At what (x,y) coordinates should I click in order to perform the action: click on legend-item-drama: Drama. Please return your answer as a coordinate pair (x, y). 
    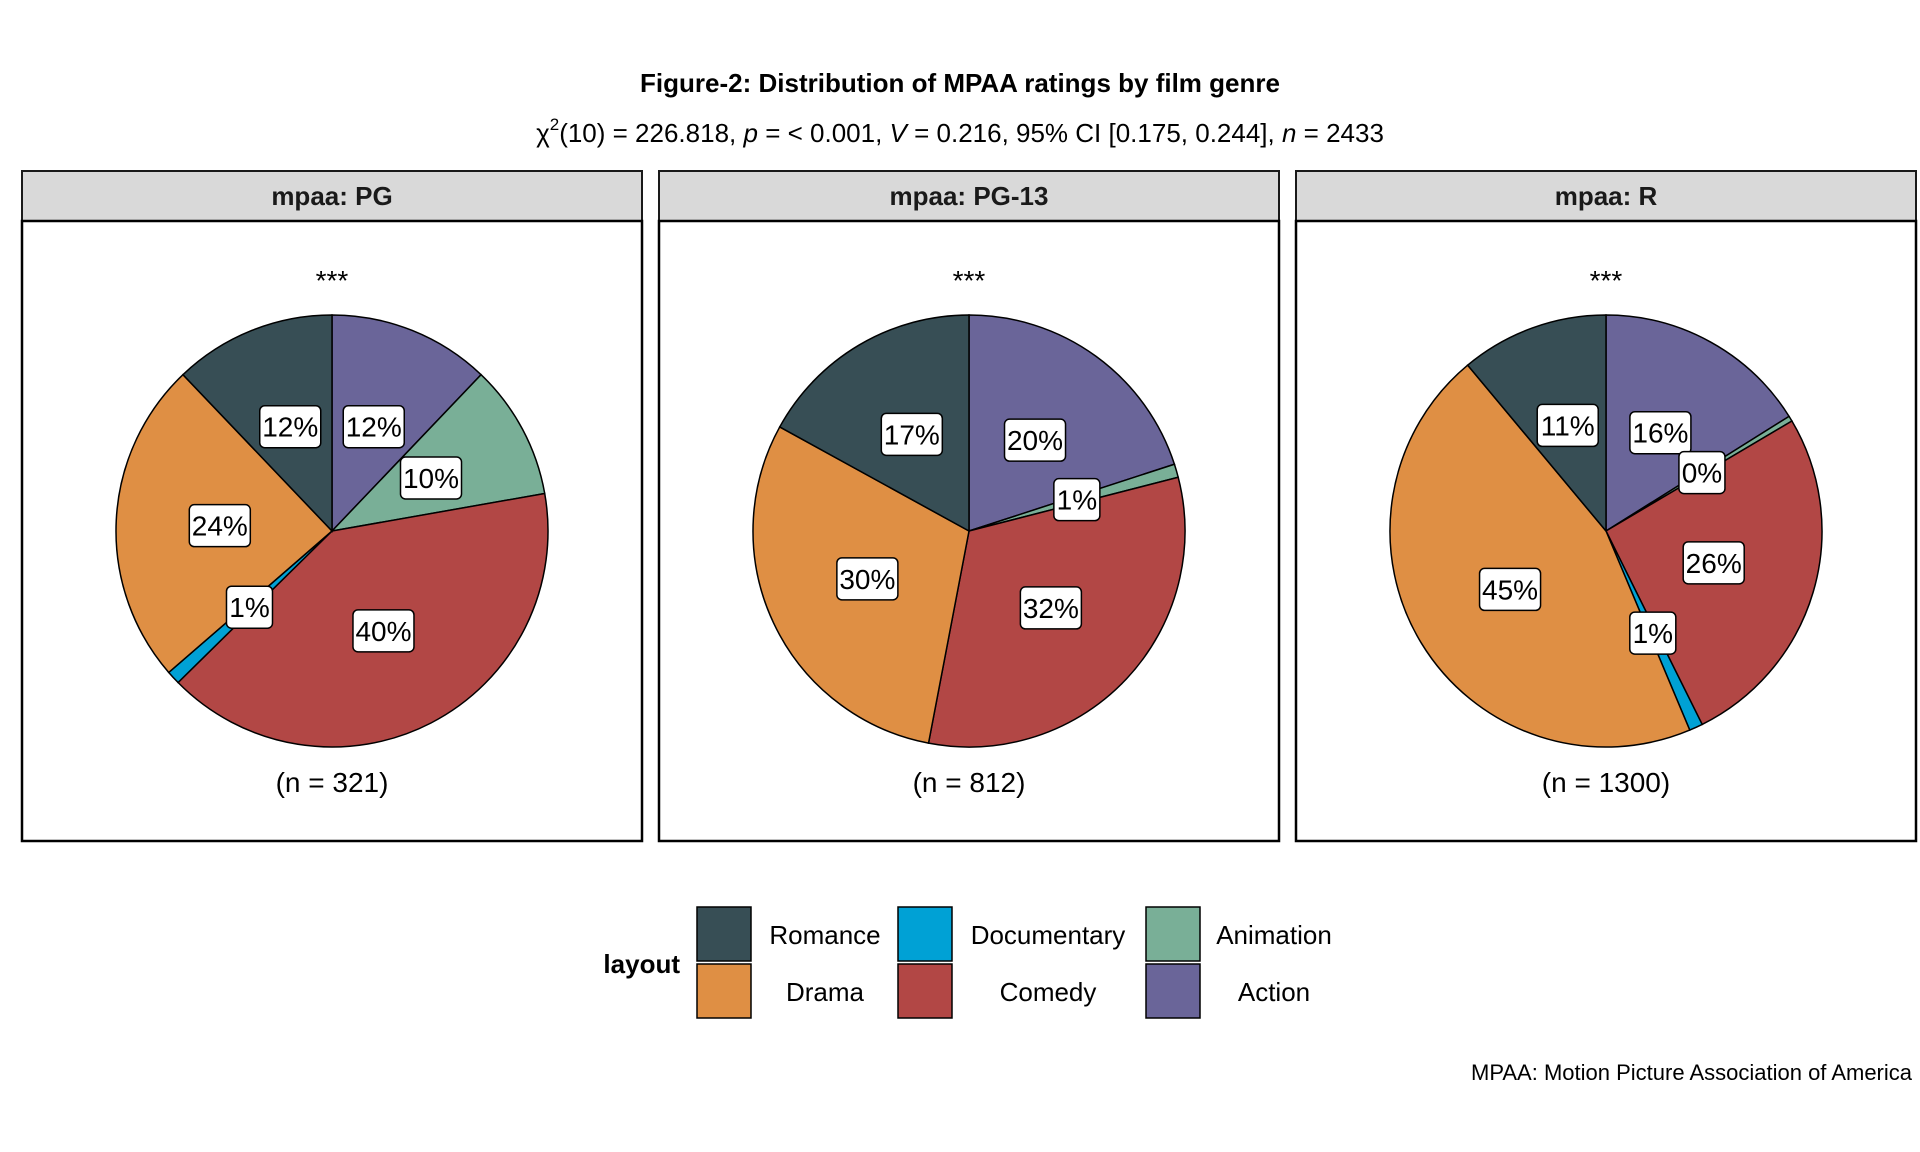
    Looking at the image, I should click on (780, 991).